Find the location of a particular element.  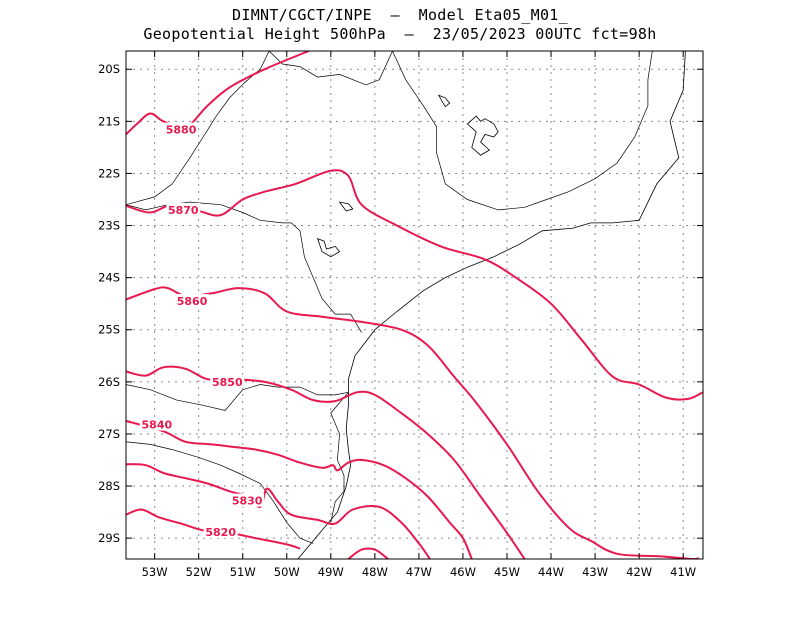

contour-label-5820: 5820 is located at coordinates (220, 532).